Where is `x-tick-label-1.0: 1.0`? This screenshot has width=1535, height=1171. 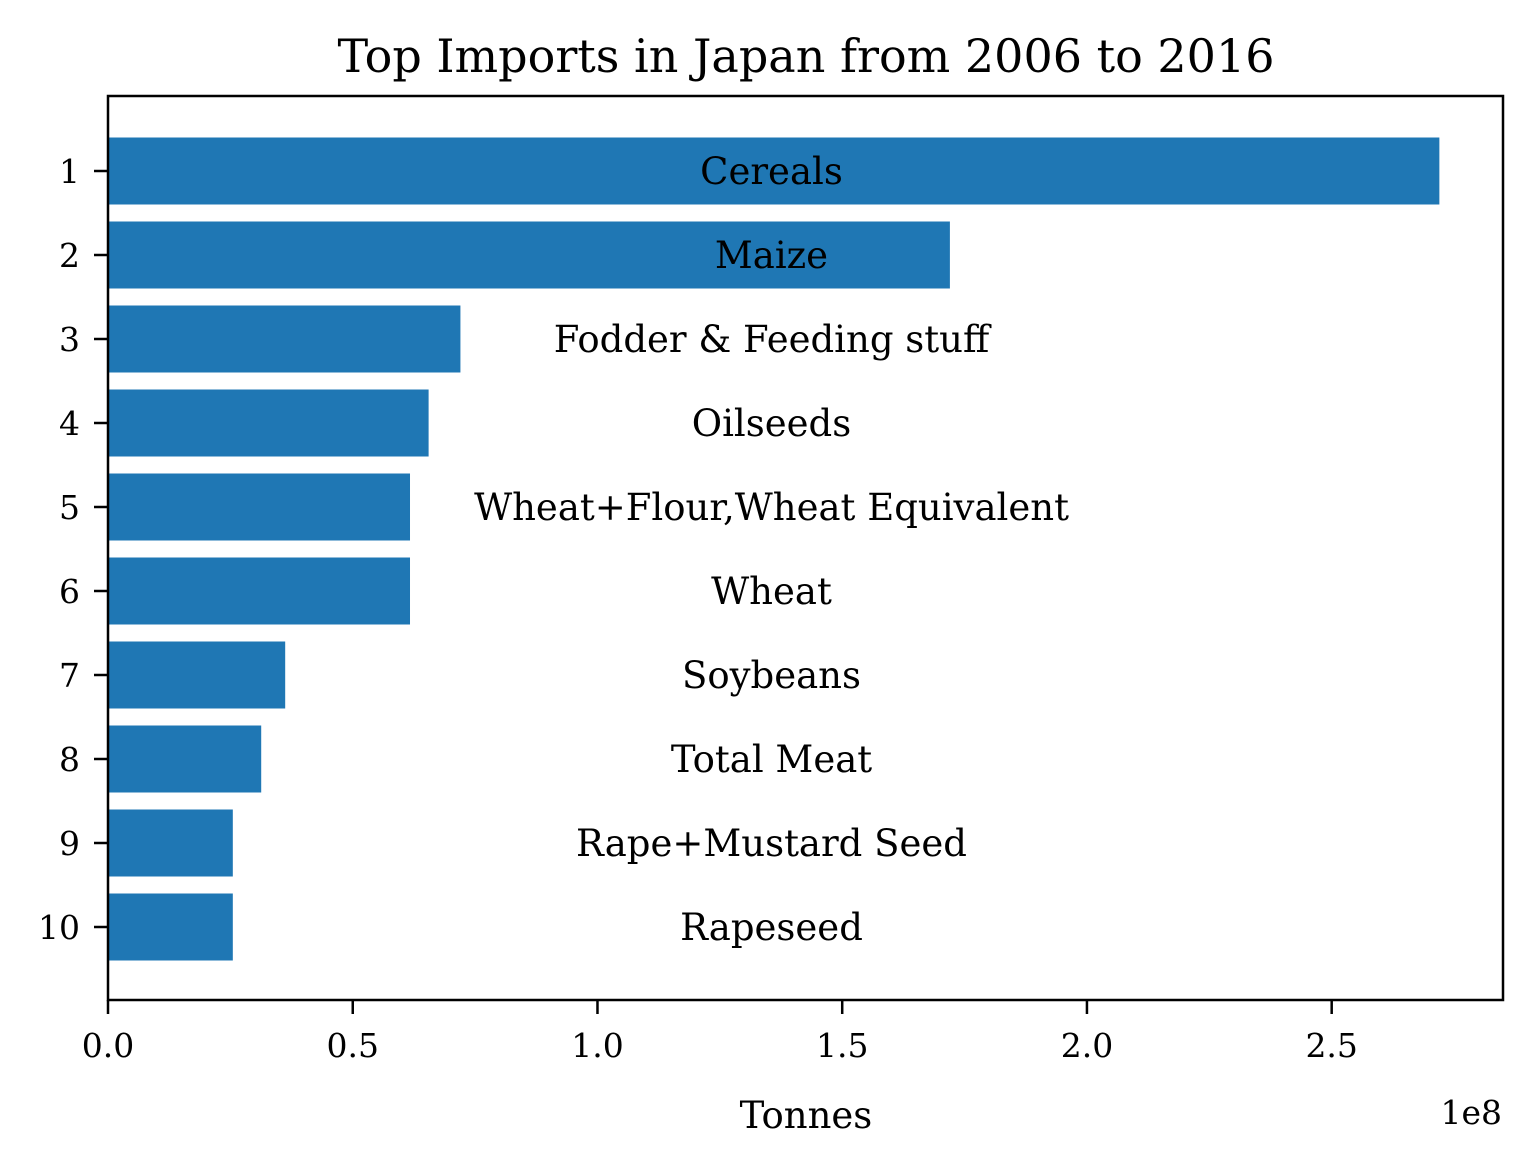
x-tick-label-1.0: 1.0 is located at coordinates (597, 1045).